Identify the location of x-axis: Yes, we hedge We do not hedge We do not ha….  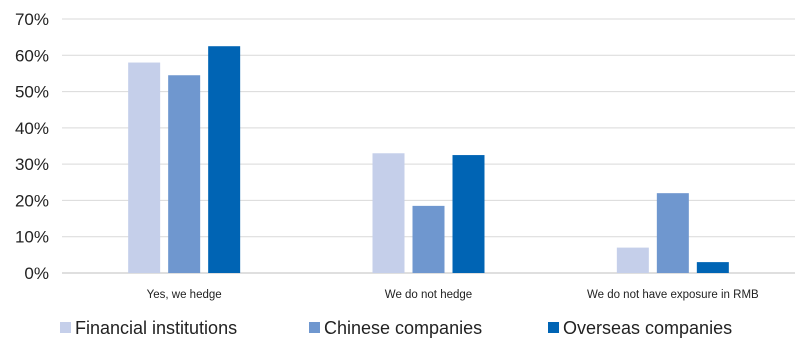
(453, 295).